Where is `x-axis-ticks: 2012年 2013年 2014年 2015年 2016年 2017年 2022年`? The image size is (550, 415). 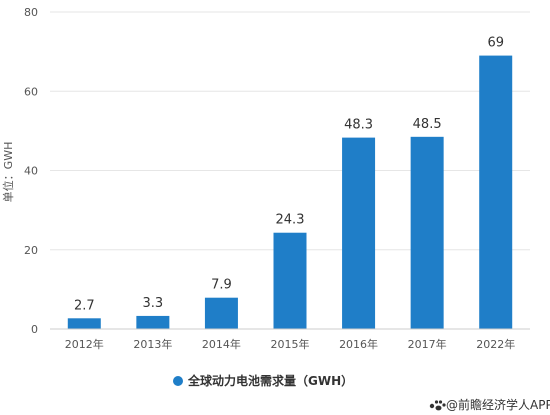 x-axis-ticks: 2012年 2013年 2014年 2015年 2016年 2017年 2022年 is located at coordinates (290, 344).